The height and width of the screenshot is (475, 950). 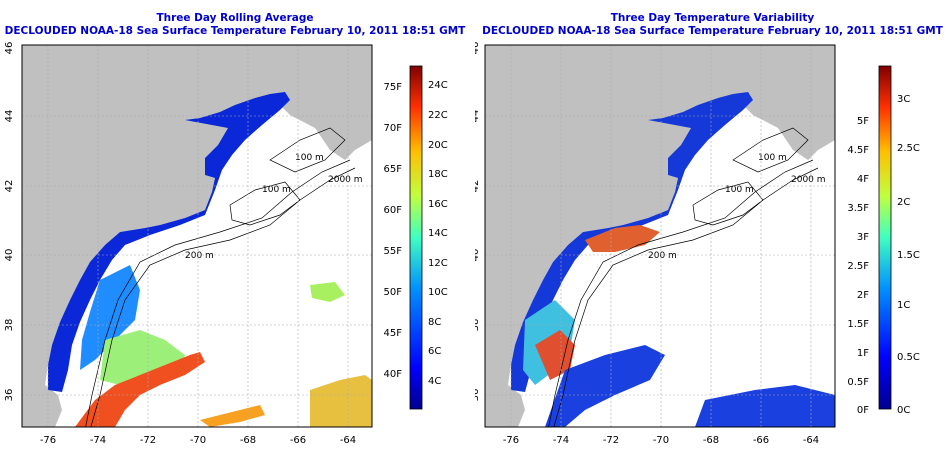 I want to click on colorbar-f-label: 0F, so click(x=863, y=410).